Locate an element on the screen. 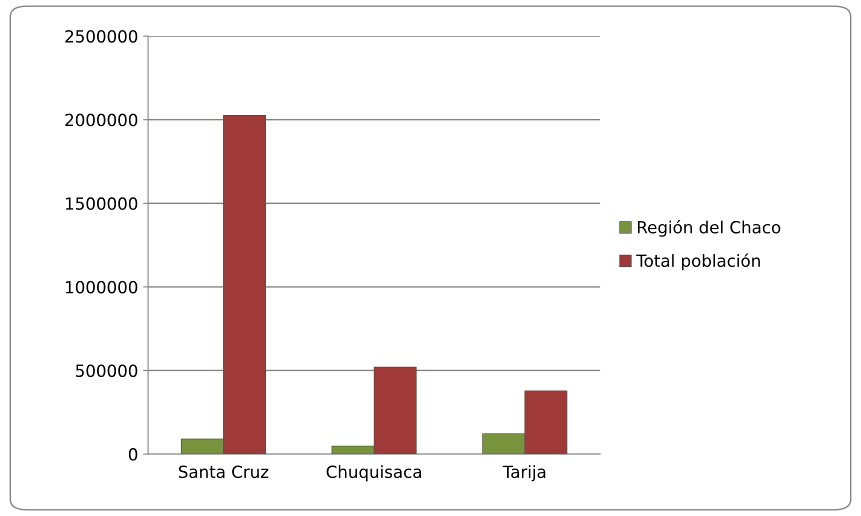 This screenshot has height=516, width=861. y-tick-label: 0 is located at coordinates (133, 454).